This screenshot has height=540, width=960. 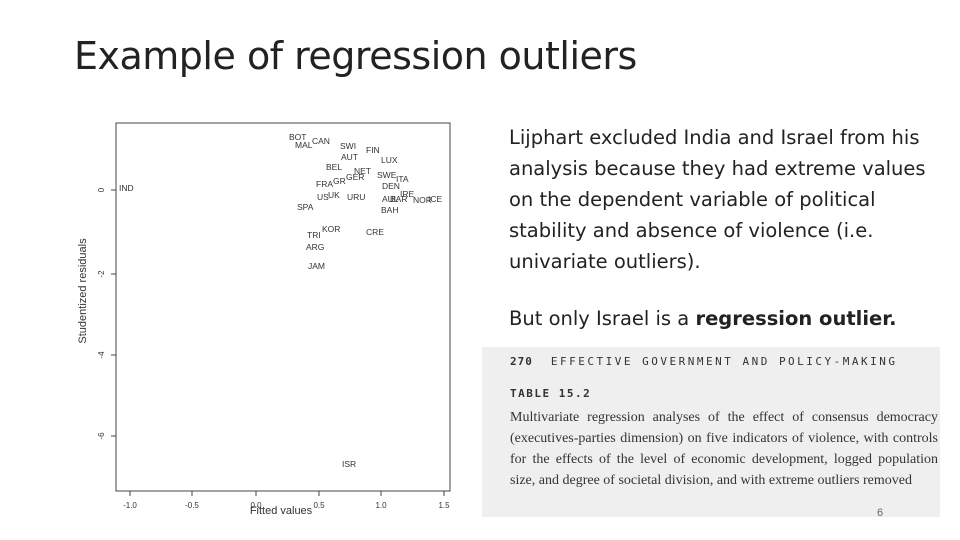 I want to click on y-axis-label: Studentized residuals, so click(x=83, y=291).